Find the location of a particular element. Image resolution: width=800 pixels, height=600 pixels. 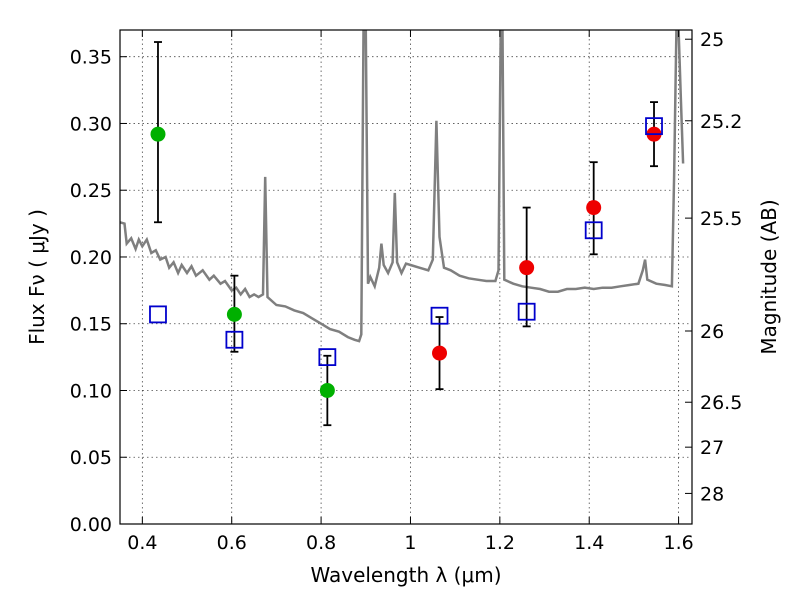

x-tick-label: 1.6 is located at coordinates (678, 543).